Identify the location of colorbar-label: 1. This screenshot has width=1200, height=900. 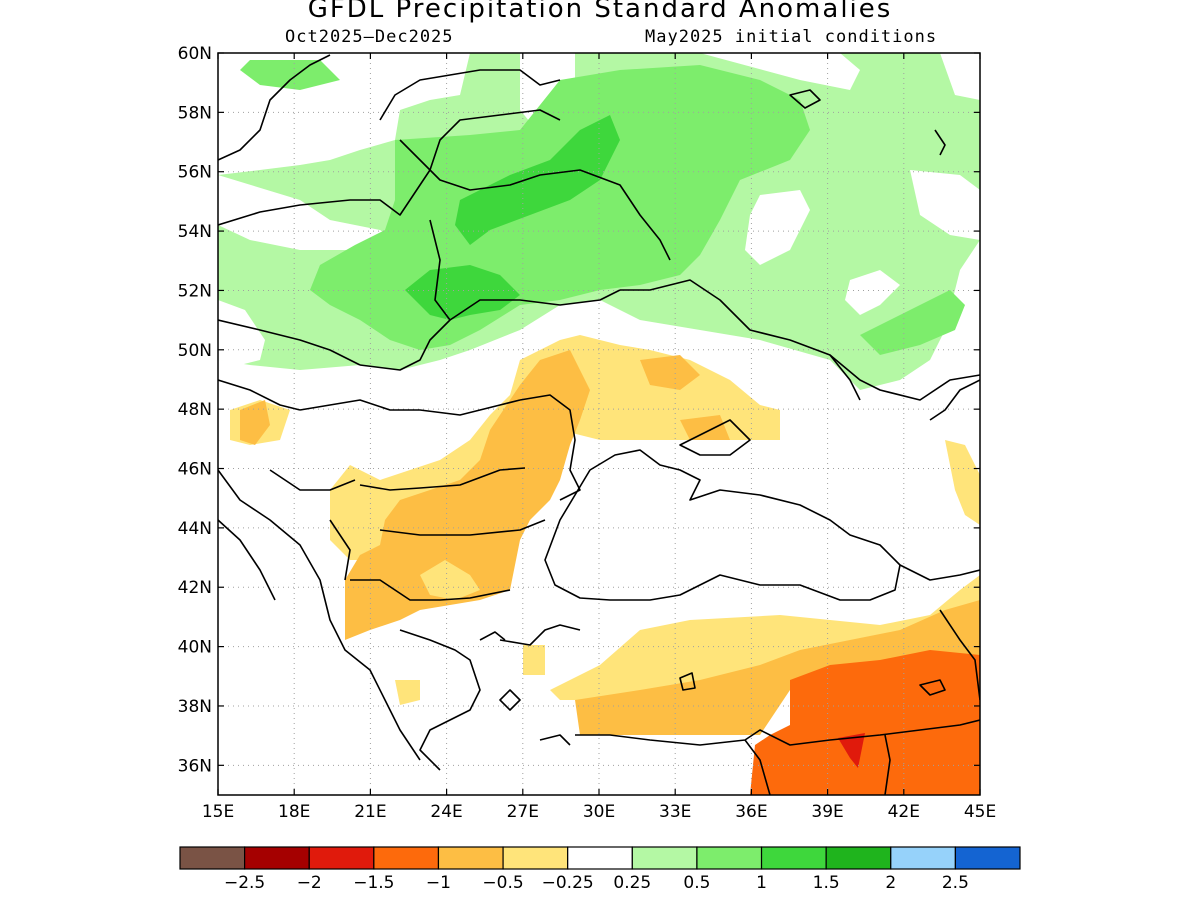
(761, 883).